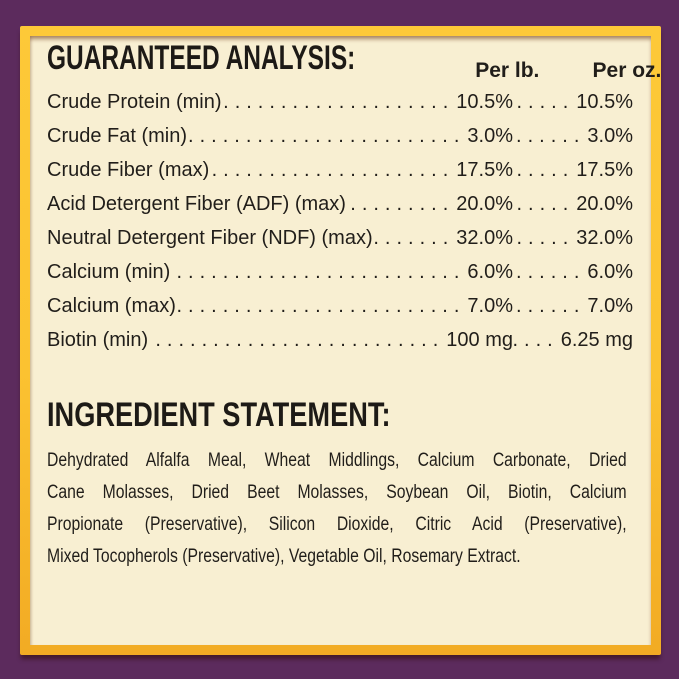  I want to click on analysis-row-label: Acid Detergent Fiber (ADF) (max), so click(196, 204).